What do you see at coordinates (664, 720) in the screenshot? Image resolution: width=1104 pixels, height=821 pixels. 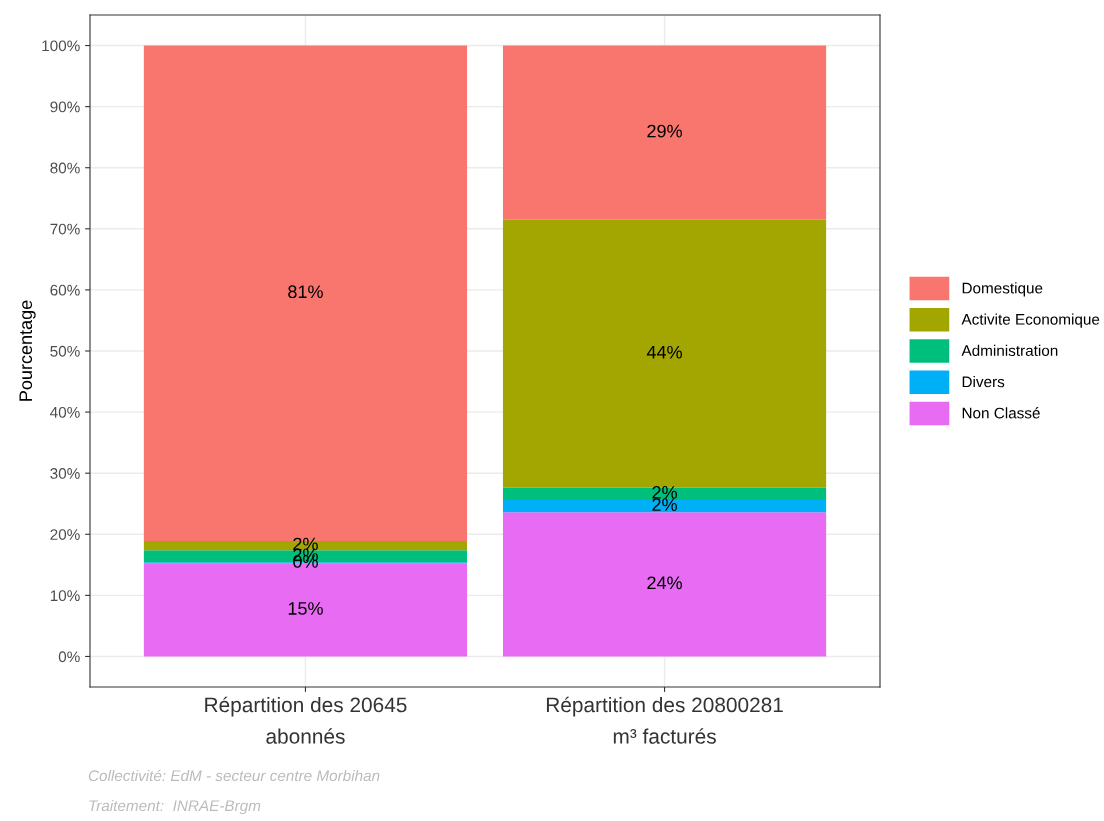 I see `x-tick-label: Répartition des 20800281 m³ facturés` at bounding box center [664, 720].